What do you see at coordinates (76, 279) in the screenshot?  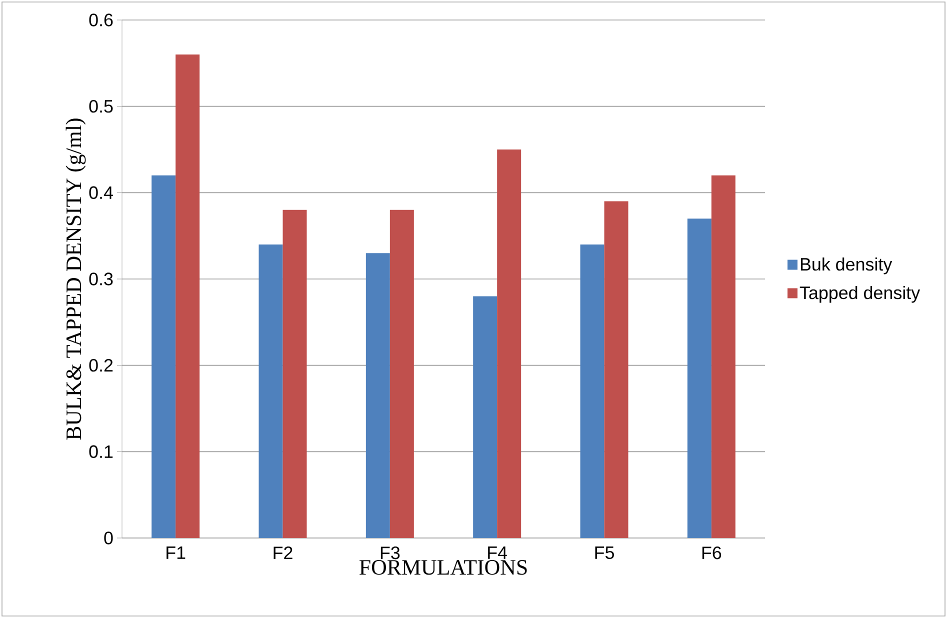 I see `y-axis-title: BULK& TAPPED DENSITY (g/ml)` at bounding box center [76, 279].